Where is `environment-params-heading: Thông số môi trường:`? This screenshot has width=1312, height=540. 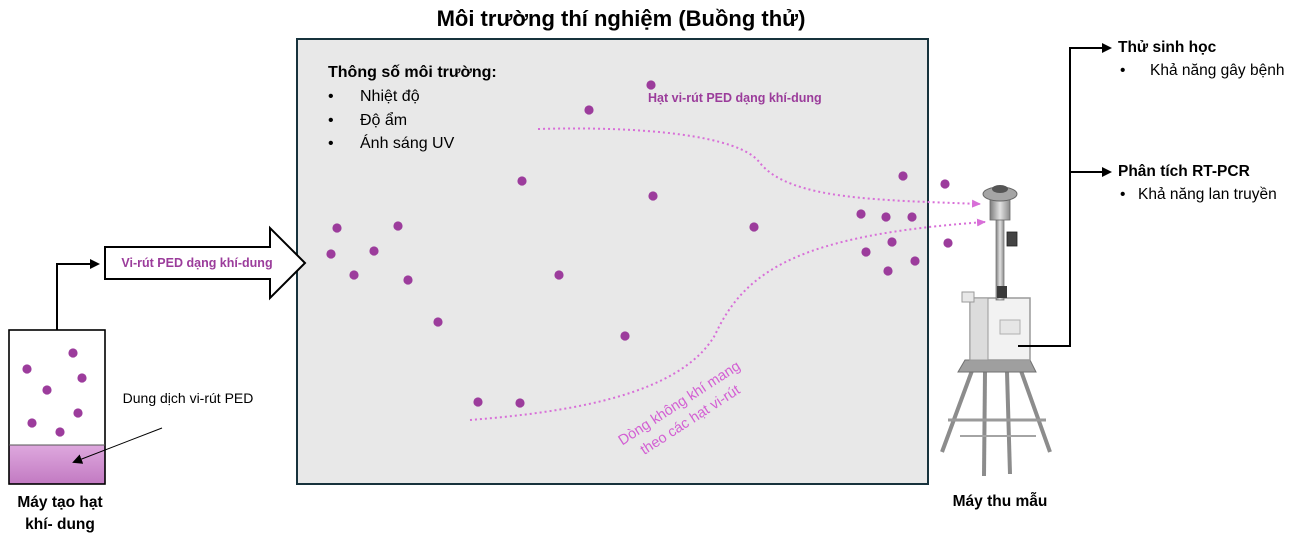
environment-params-heading: Thông số môi trường: is located at coordinates (412, 72).